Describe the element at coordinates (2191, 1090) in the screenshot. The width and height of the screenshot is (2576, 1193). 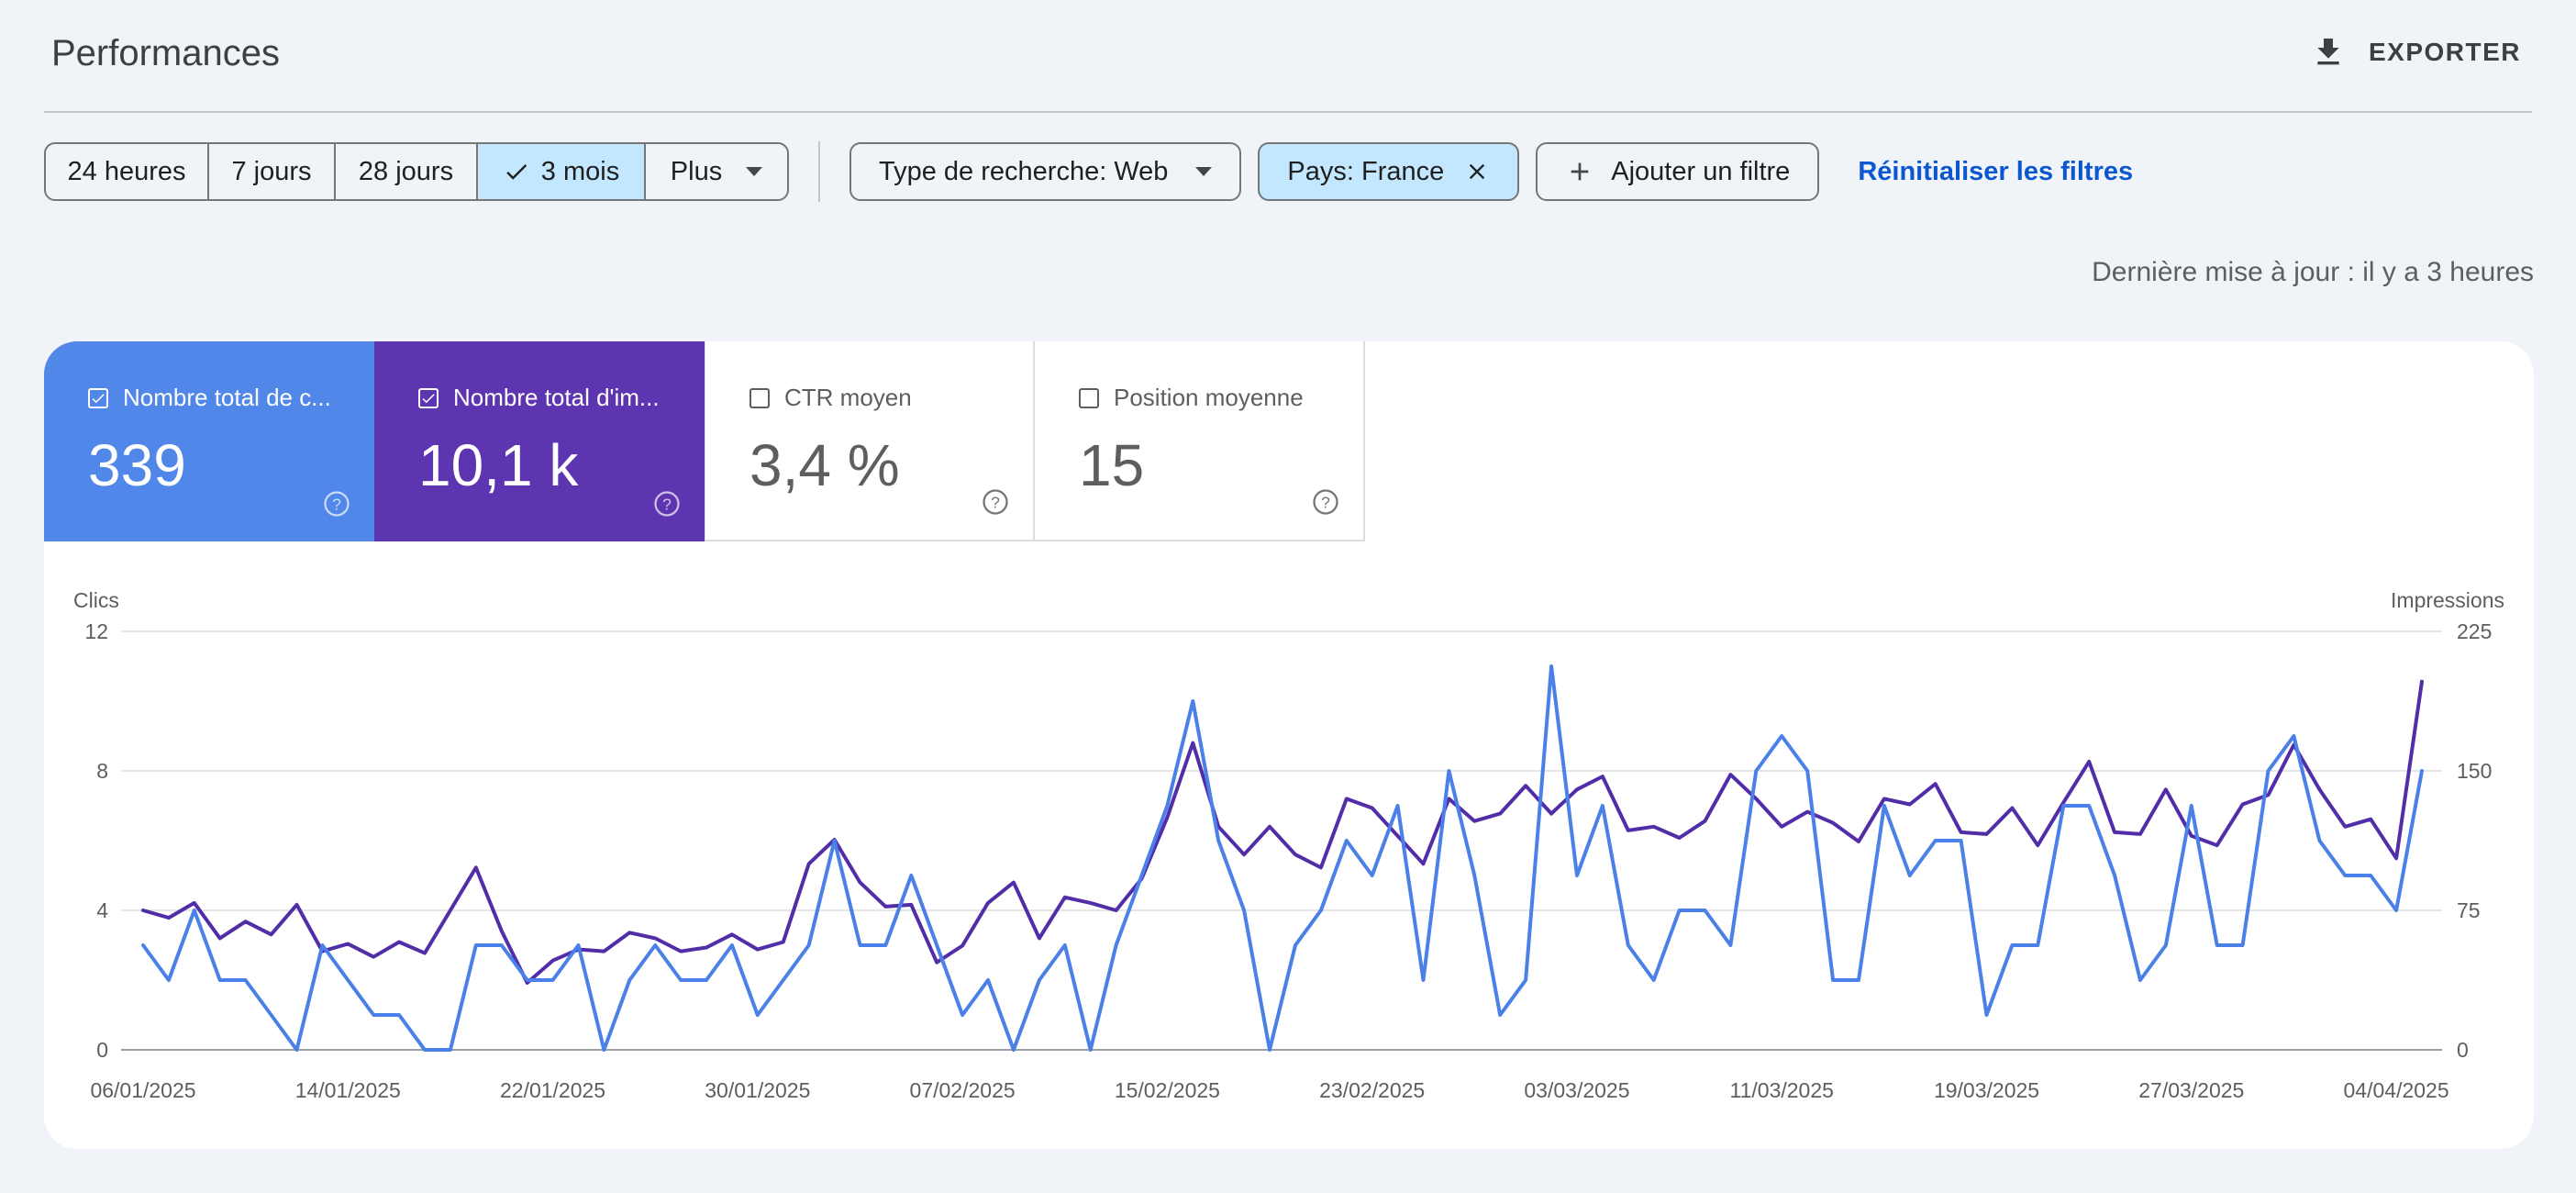
I see `x-tick-label: 27/03/2025` at that location.